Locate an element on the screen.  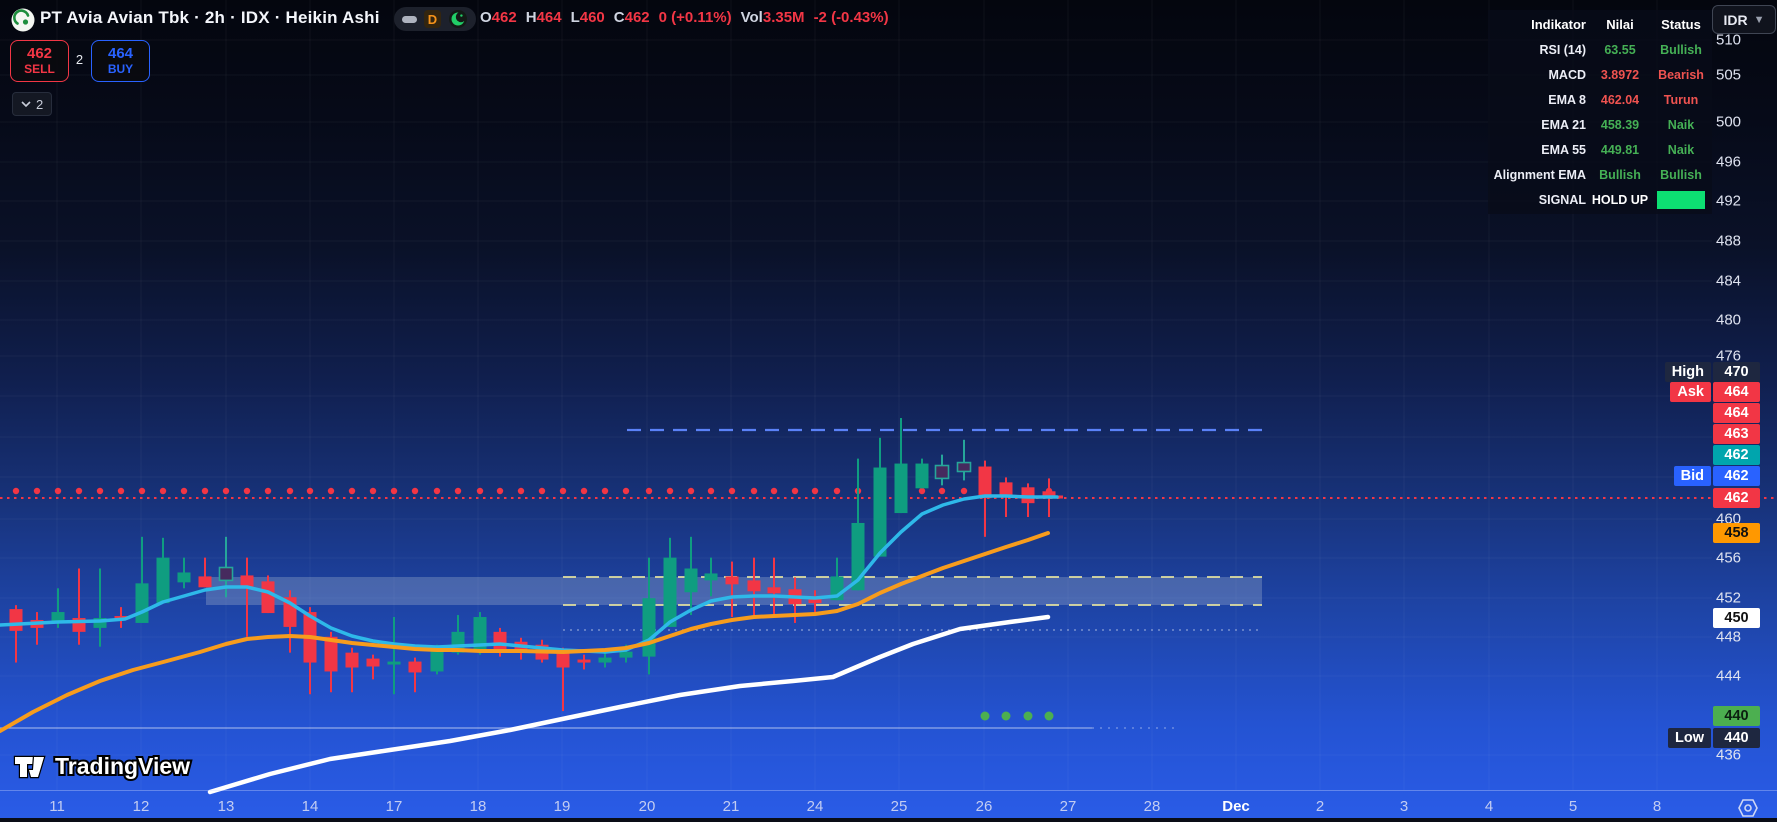
indicator-value: 63.55 is located at coordinates (1620, 49).